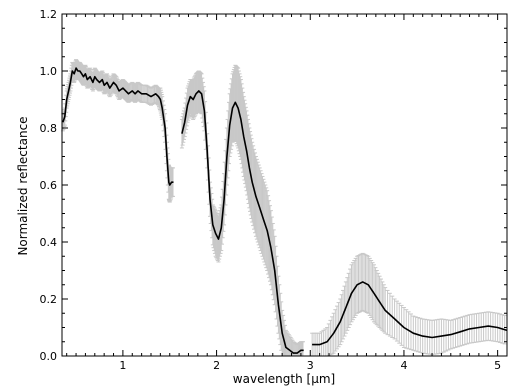 This screenshot has height=387, width=509. What do you see at coordinates (49, 185) in the screenshot?
I see `y-tick-label: 0.6` at bounding box center [49, 185].